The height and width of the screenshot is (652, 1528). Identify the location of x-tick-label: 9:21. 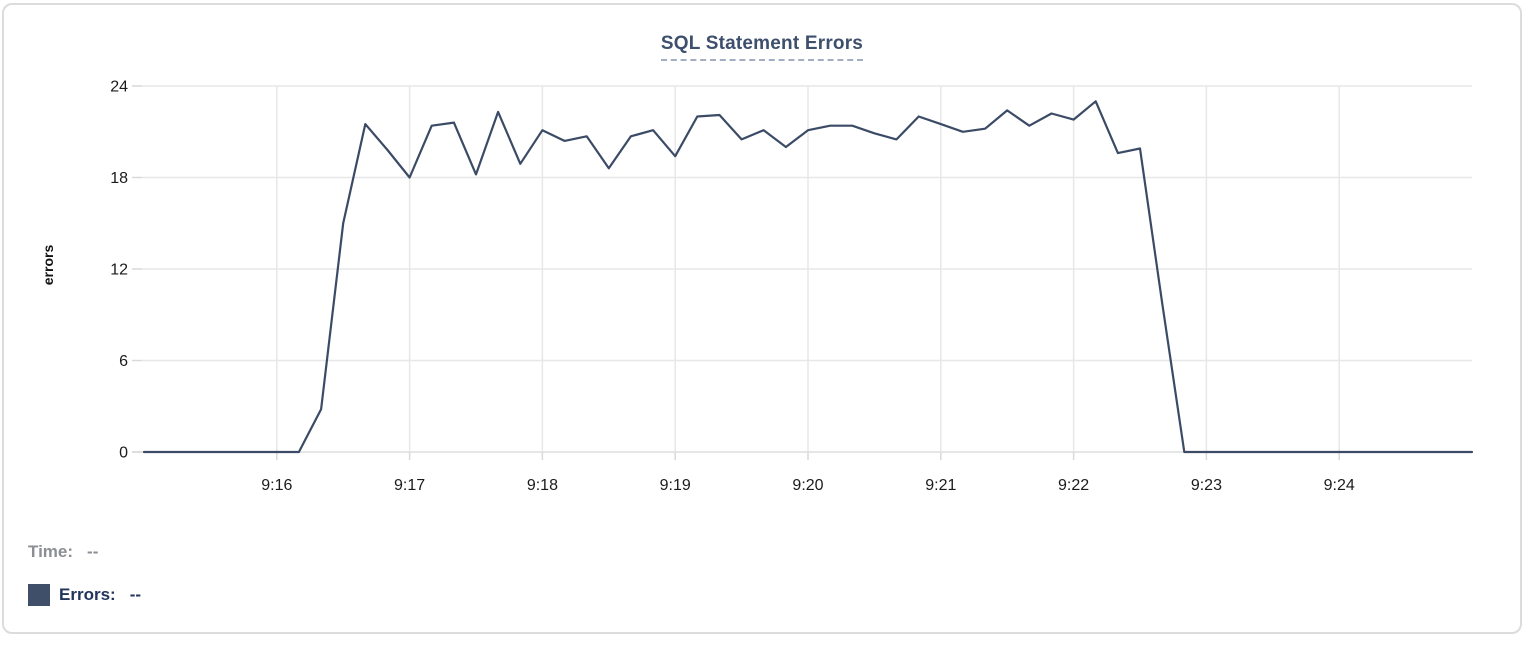
(940, 485).